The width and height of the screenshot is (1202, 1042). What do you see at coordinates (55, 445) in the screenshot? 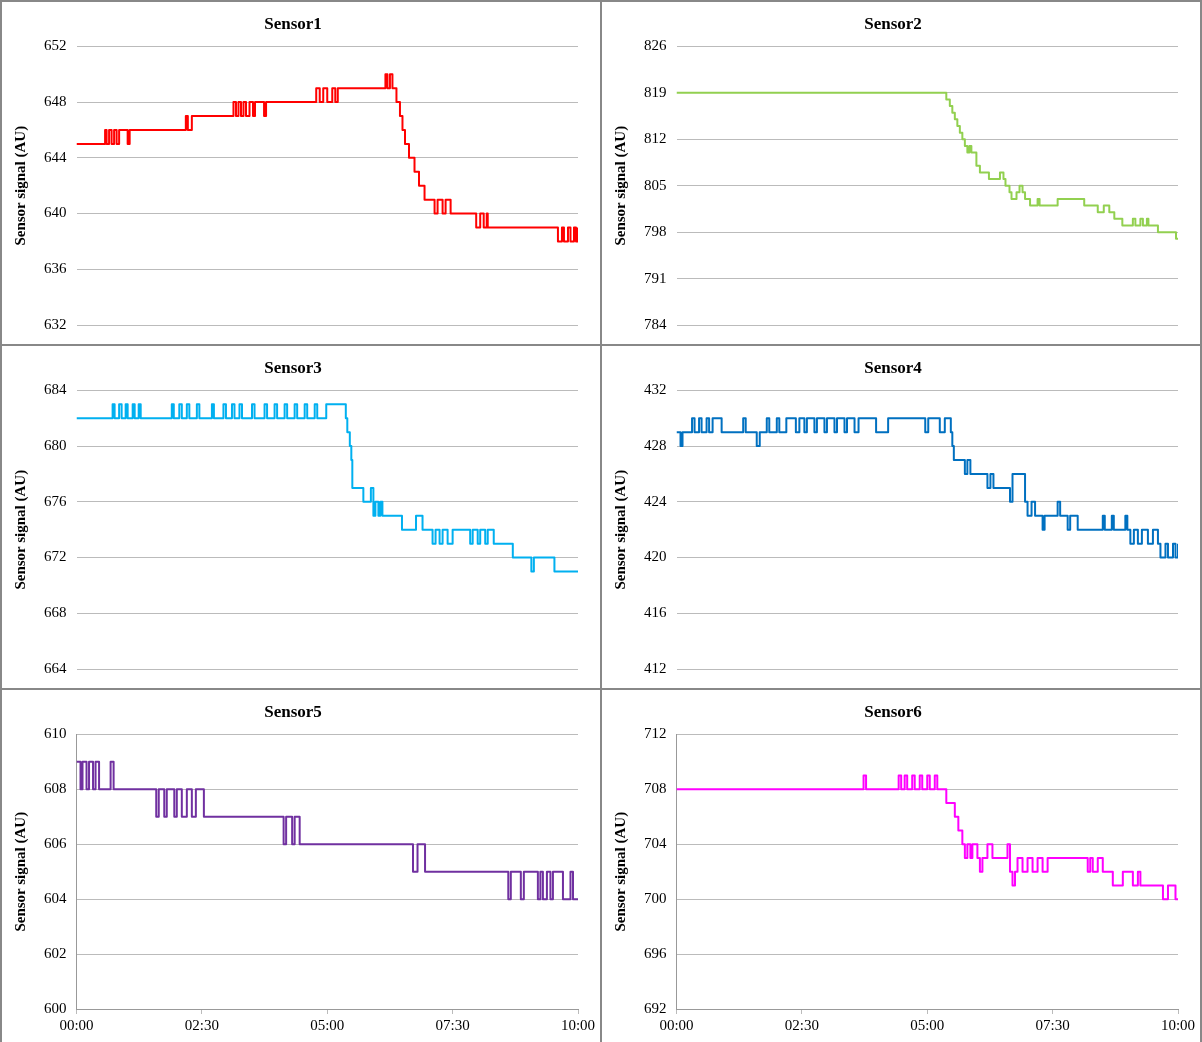
I see `y-tick-label: 680` at bounding box center [55, 445].